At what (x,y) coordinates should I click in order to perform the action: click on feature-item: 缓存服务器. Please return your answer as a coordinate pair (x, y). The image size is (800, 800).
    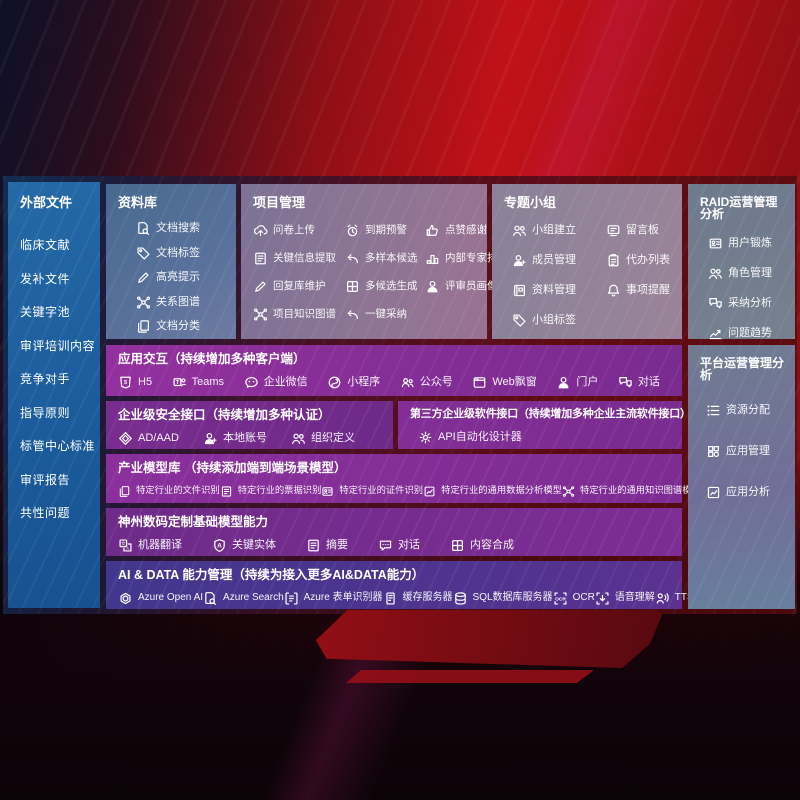
    Looking at the image, I should click on (418, 598).